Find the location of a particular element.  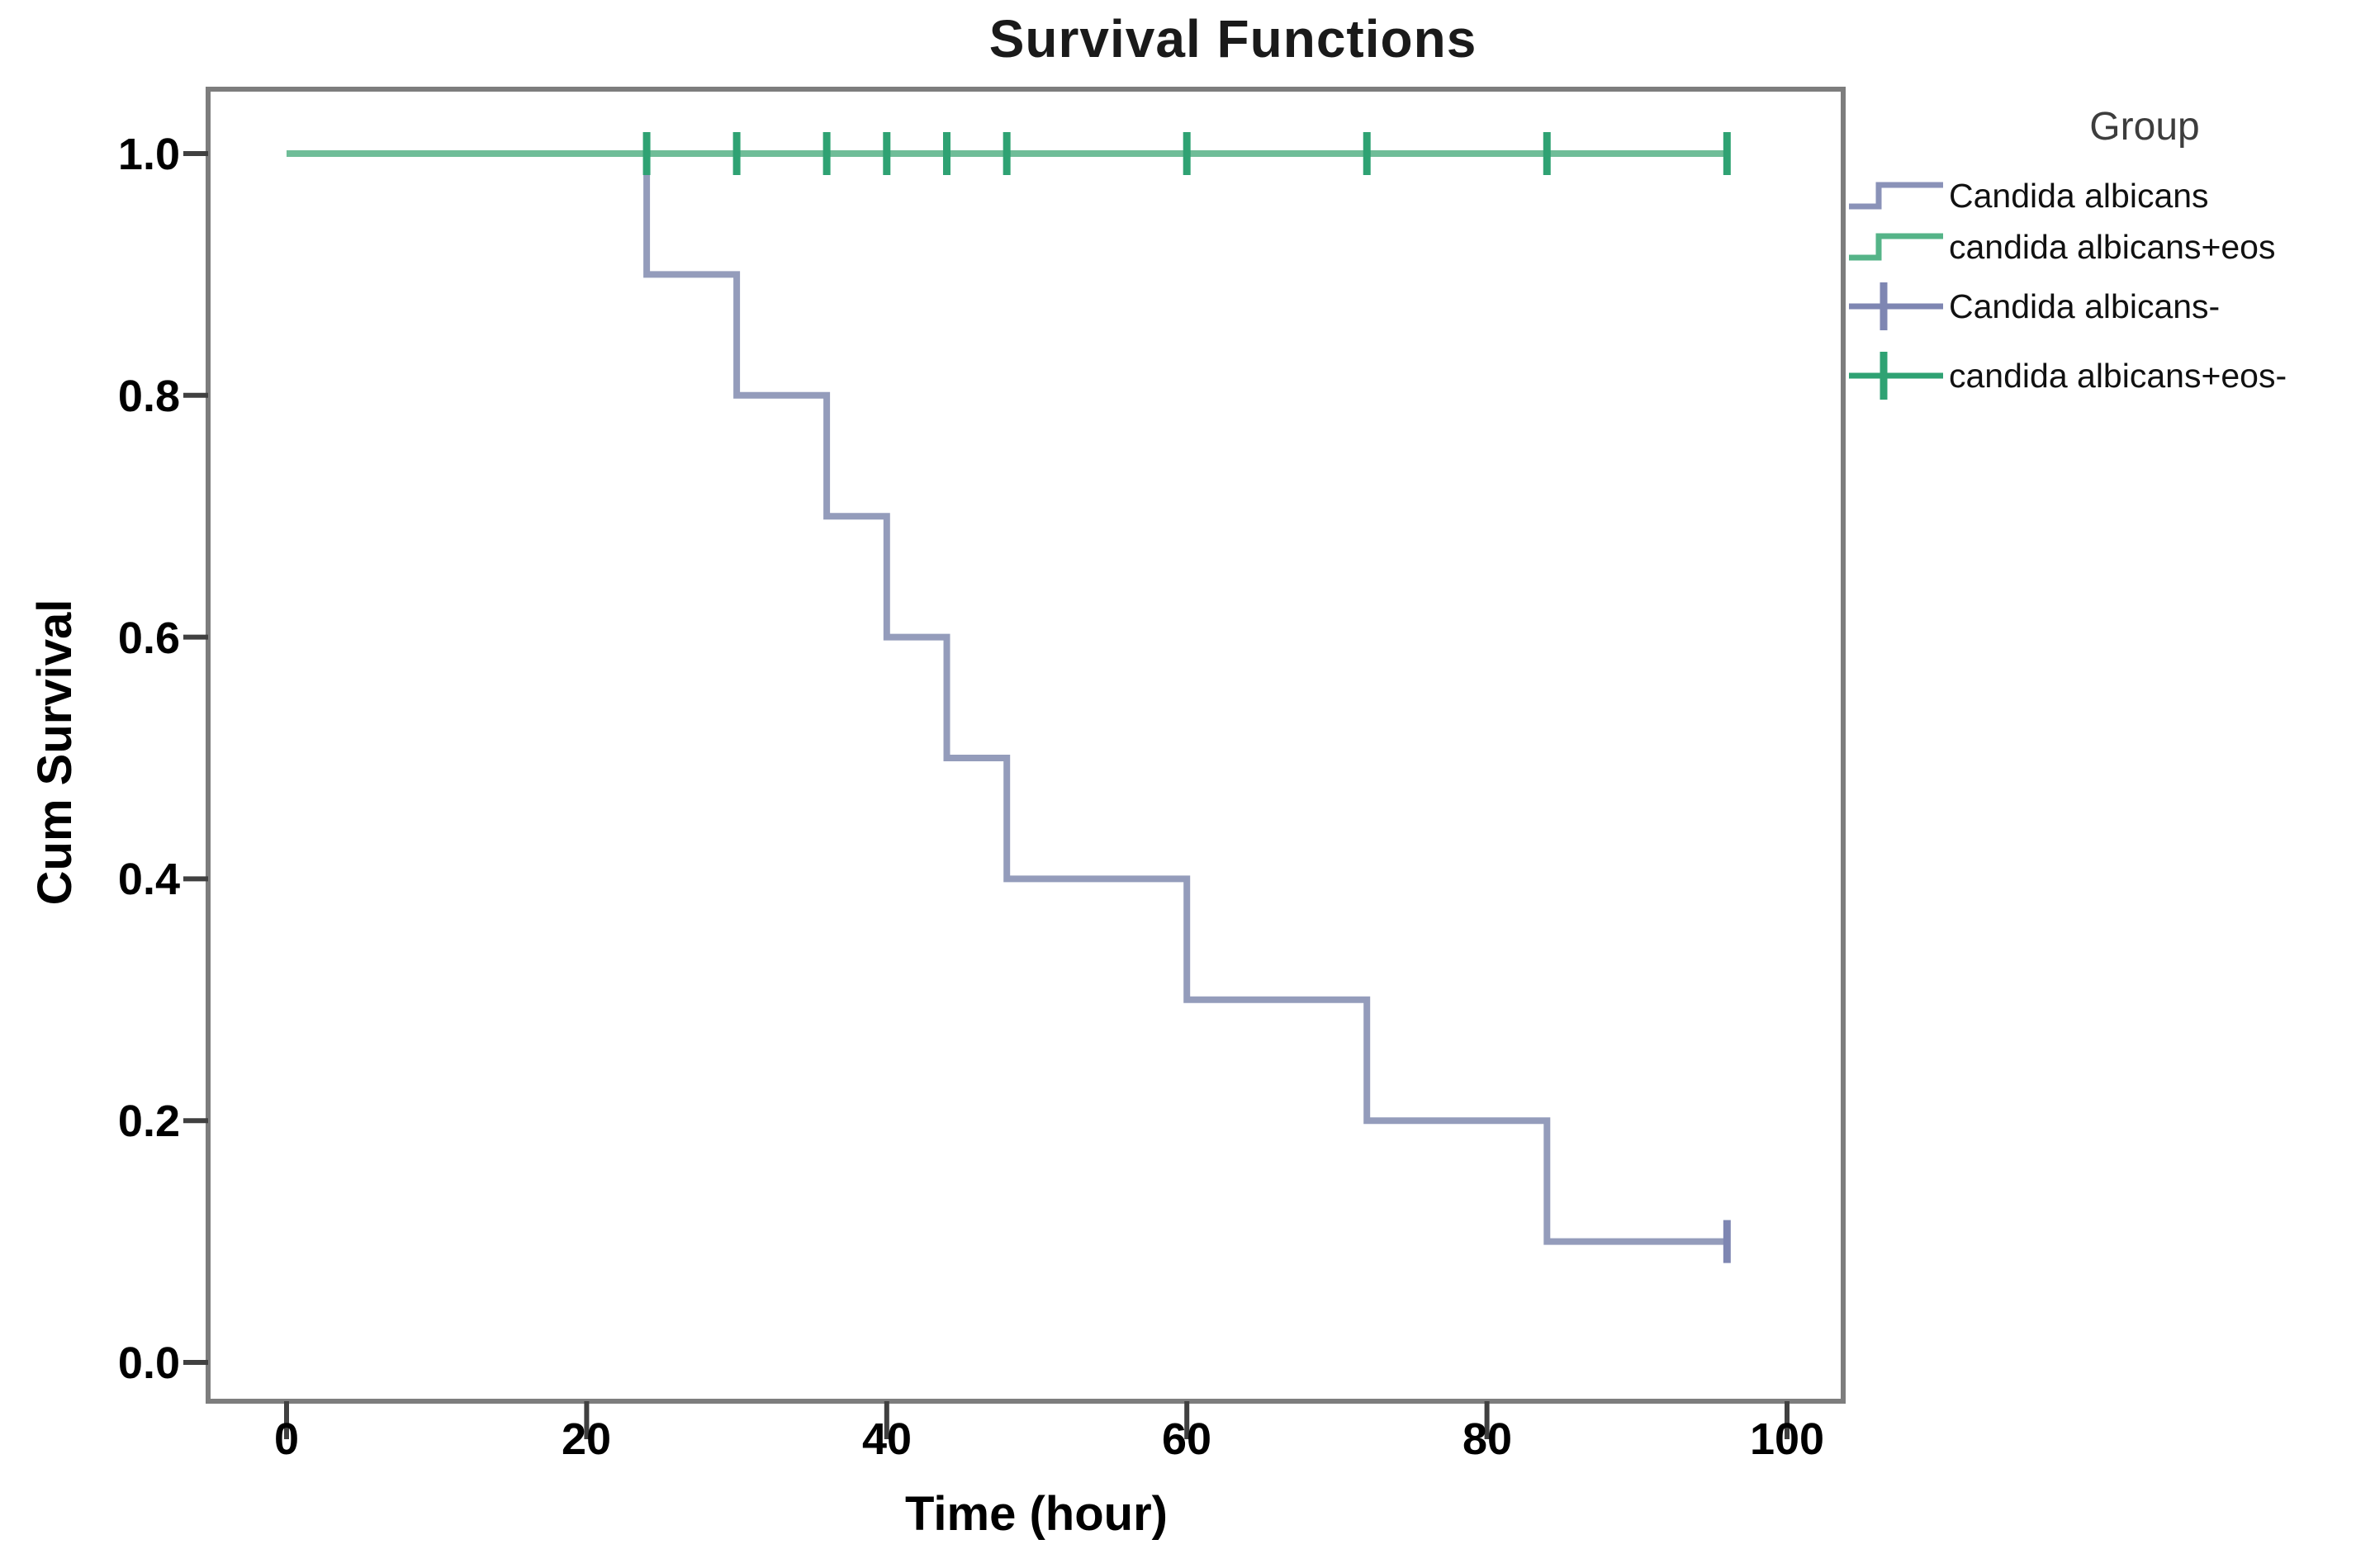

y-tick-label: 0.4 is located at coordinates (148, 879).